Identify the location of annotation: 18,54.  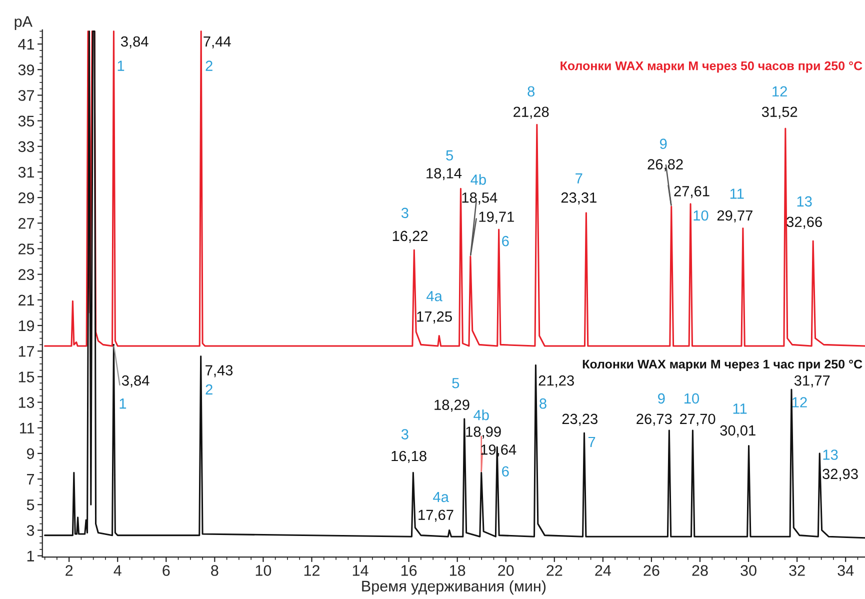
(480, 198).